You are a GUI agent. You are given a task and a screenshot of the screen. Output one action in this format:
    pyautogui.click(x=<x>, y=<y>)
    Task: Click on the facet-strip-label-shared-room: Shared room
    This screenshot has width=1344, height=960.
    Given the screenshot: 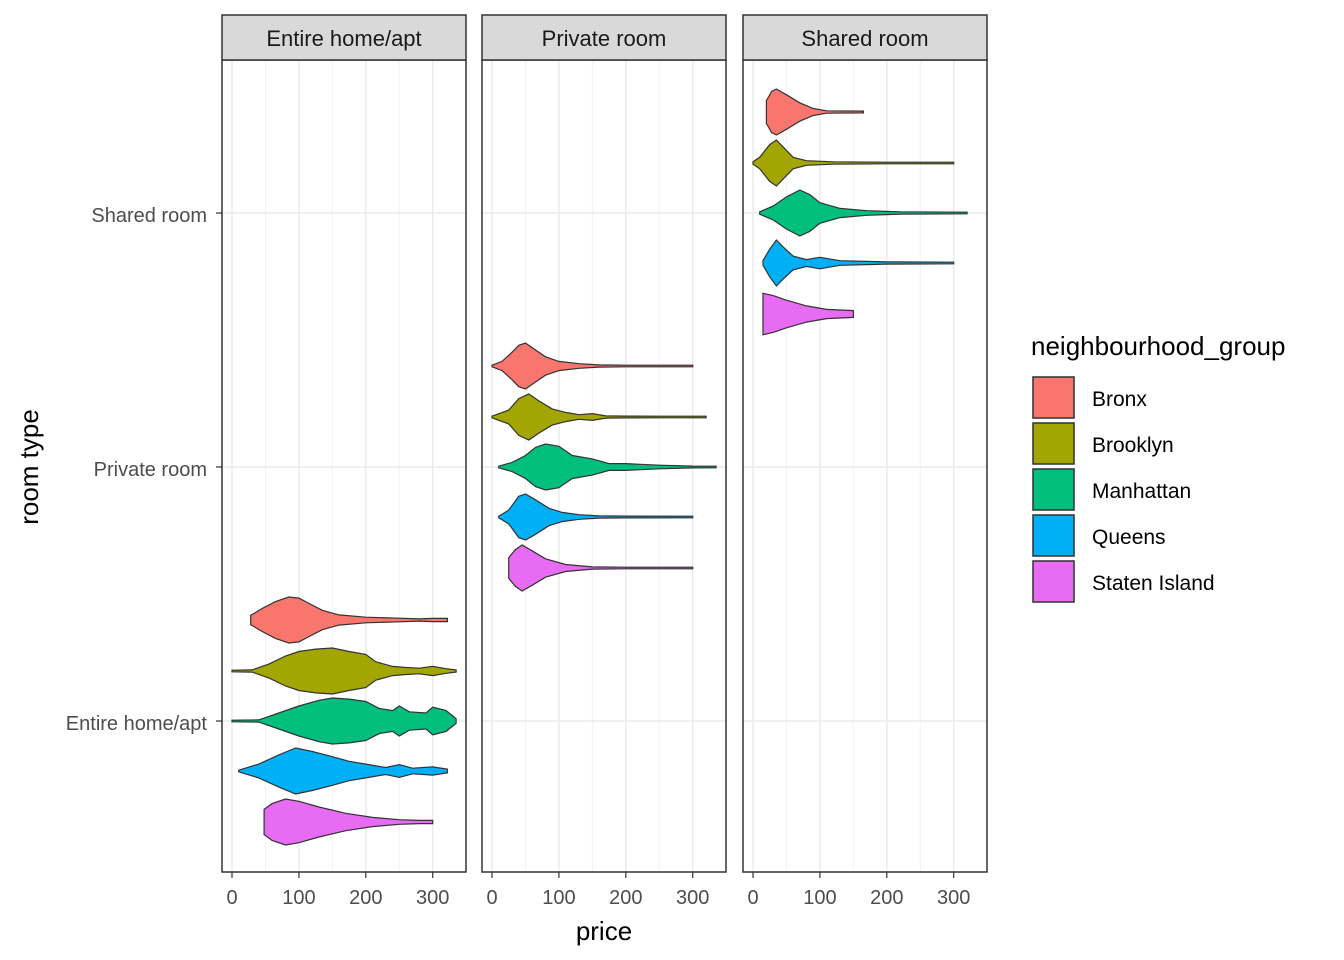 What is the action you would take?
    pyautogui.click(x=864, y=38)
    